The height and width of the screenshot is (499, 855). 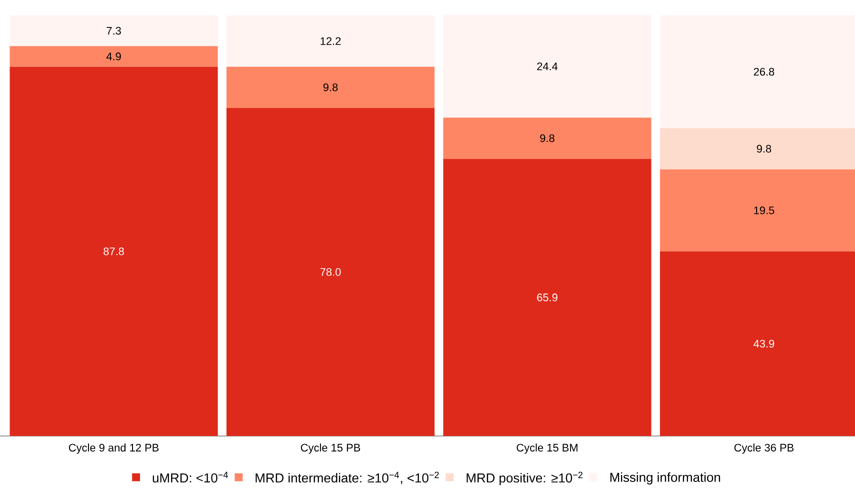 What do you see at coordinates (113, 56) in the screenshot?
I see `data-label: 4.9` at bounding box center [113, 56].